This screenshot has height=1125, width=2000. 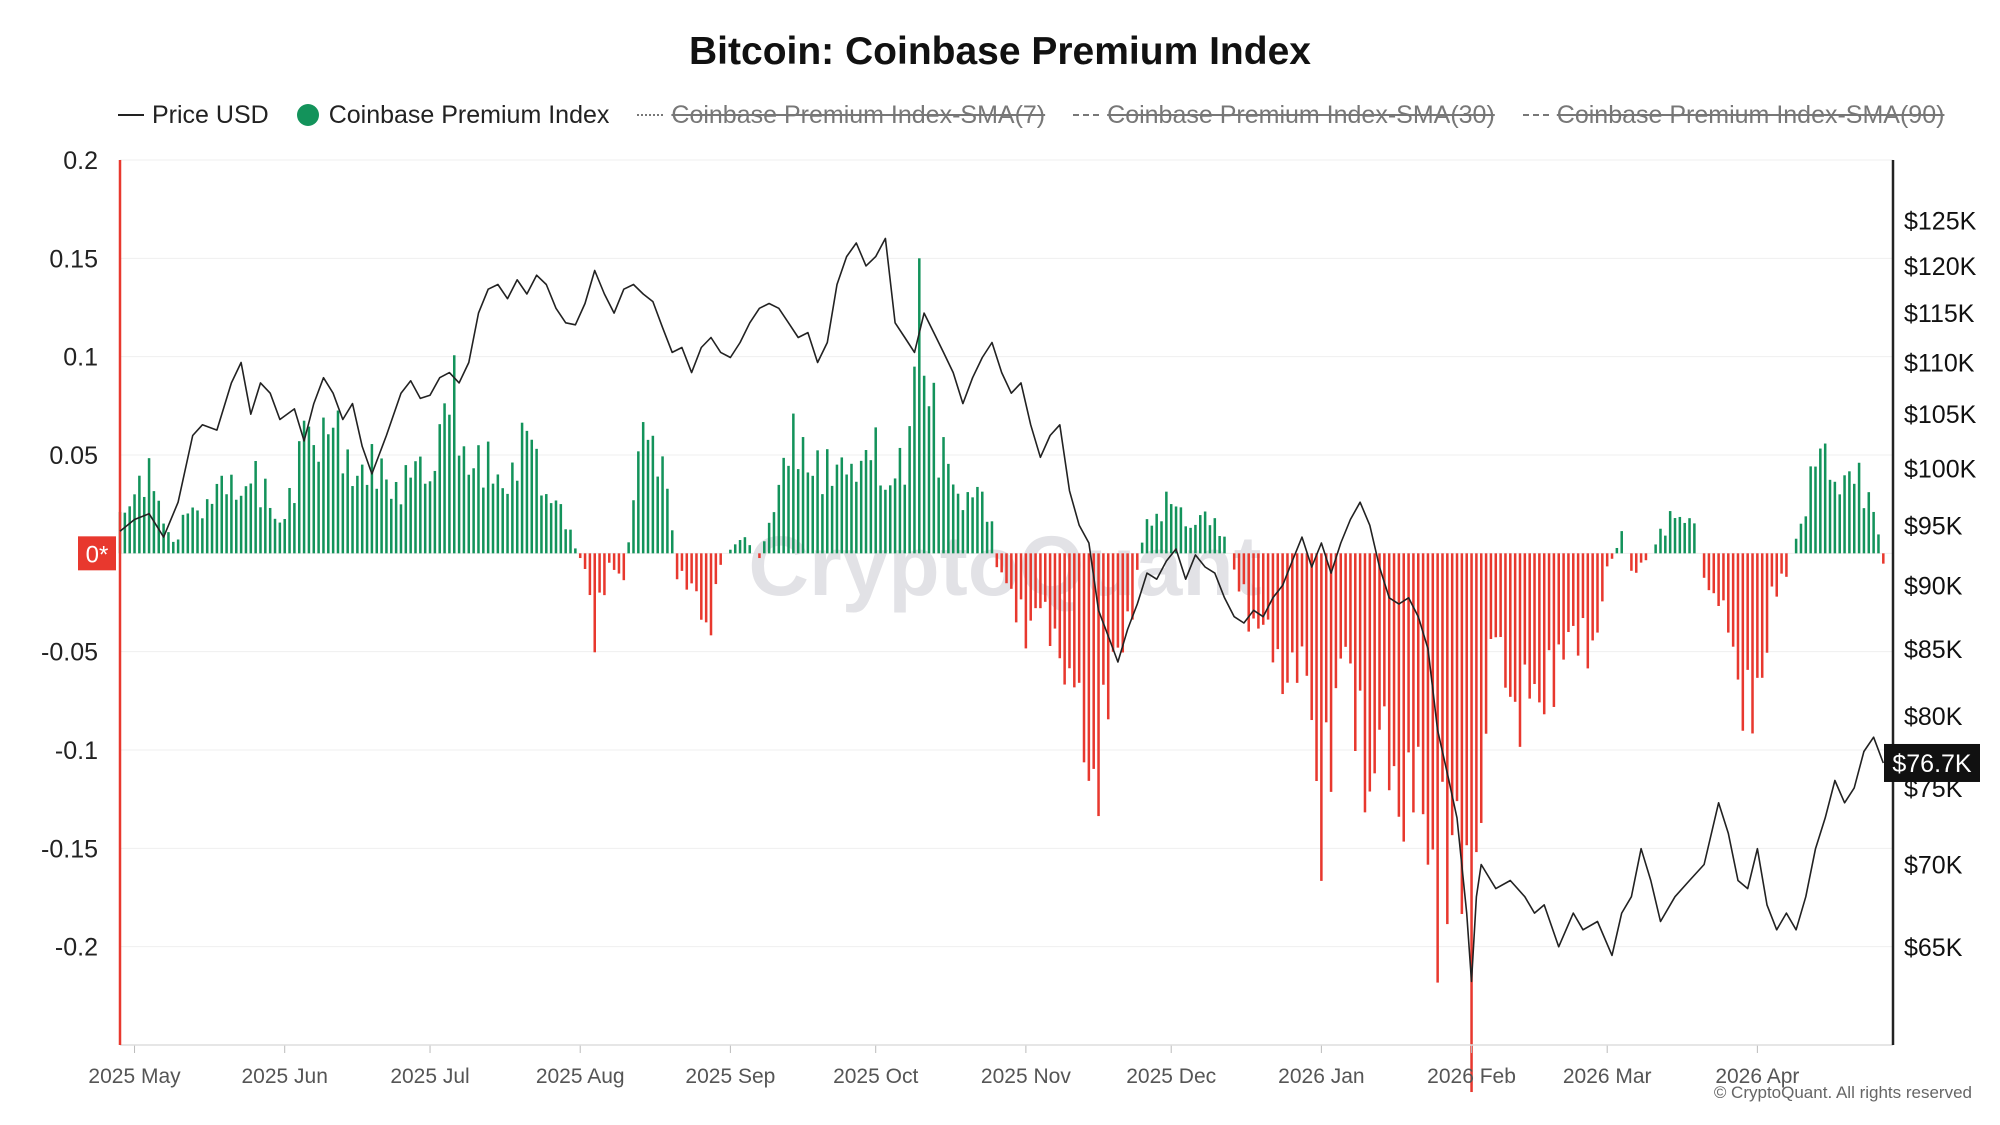 I want to click on y-left-tick-label: 0.15, so click(x=73, y=259).